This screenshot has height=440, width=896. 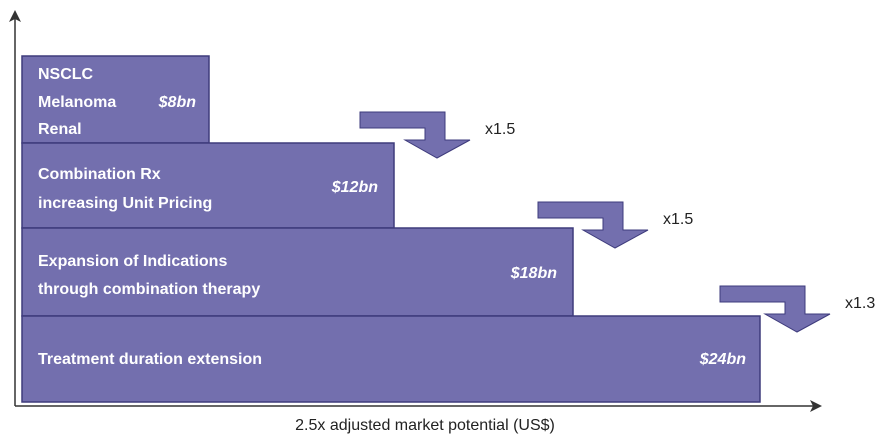 I want to click on step-label: Renal, so click(x=60, y=129).